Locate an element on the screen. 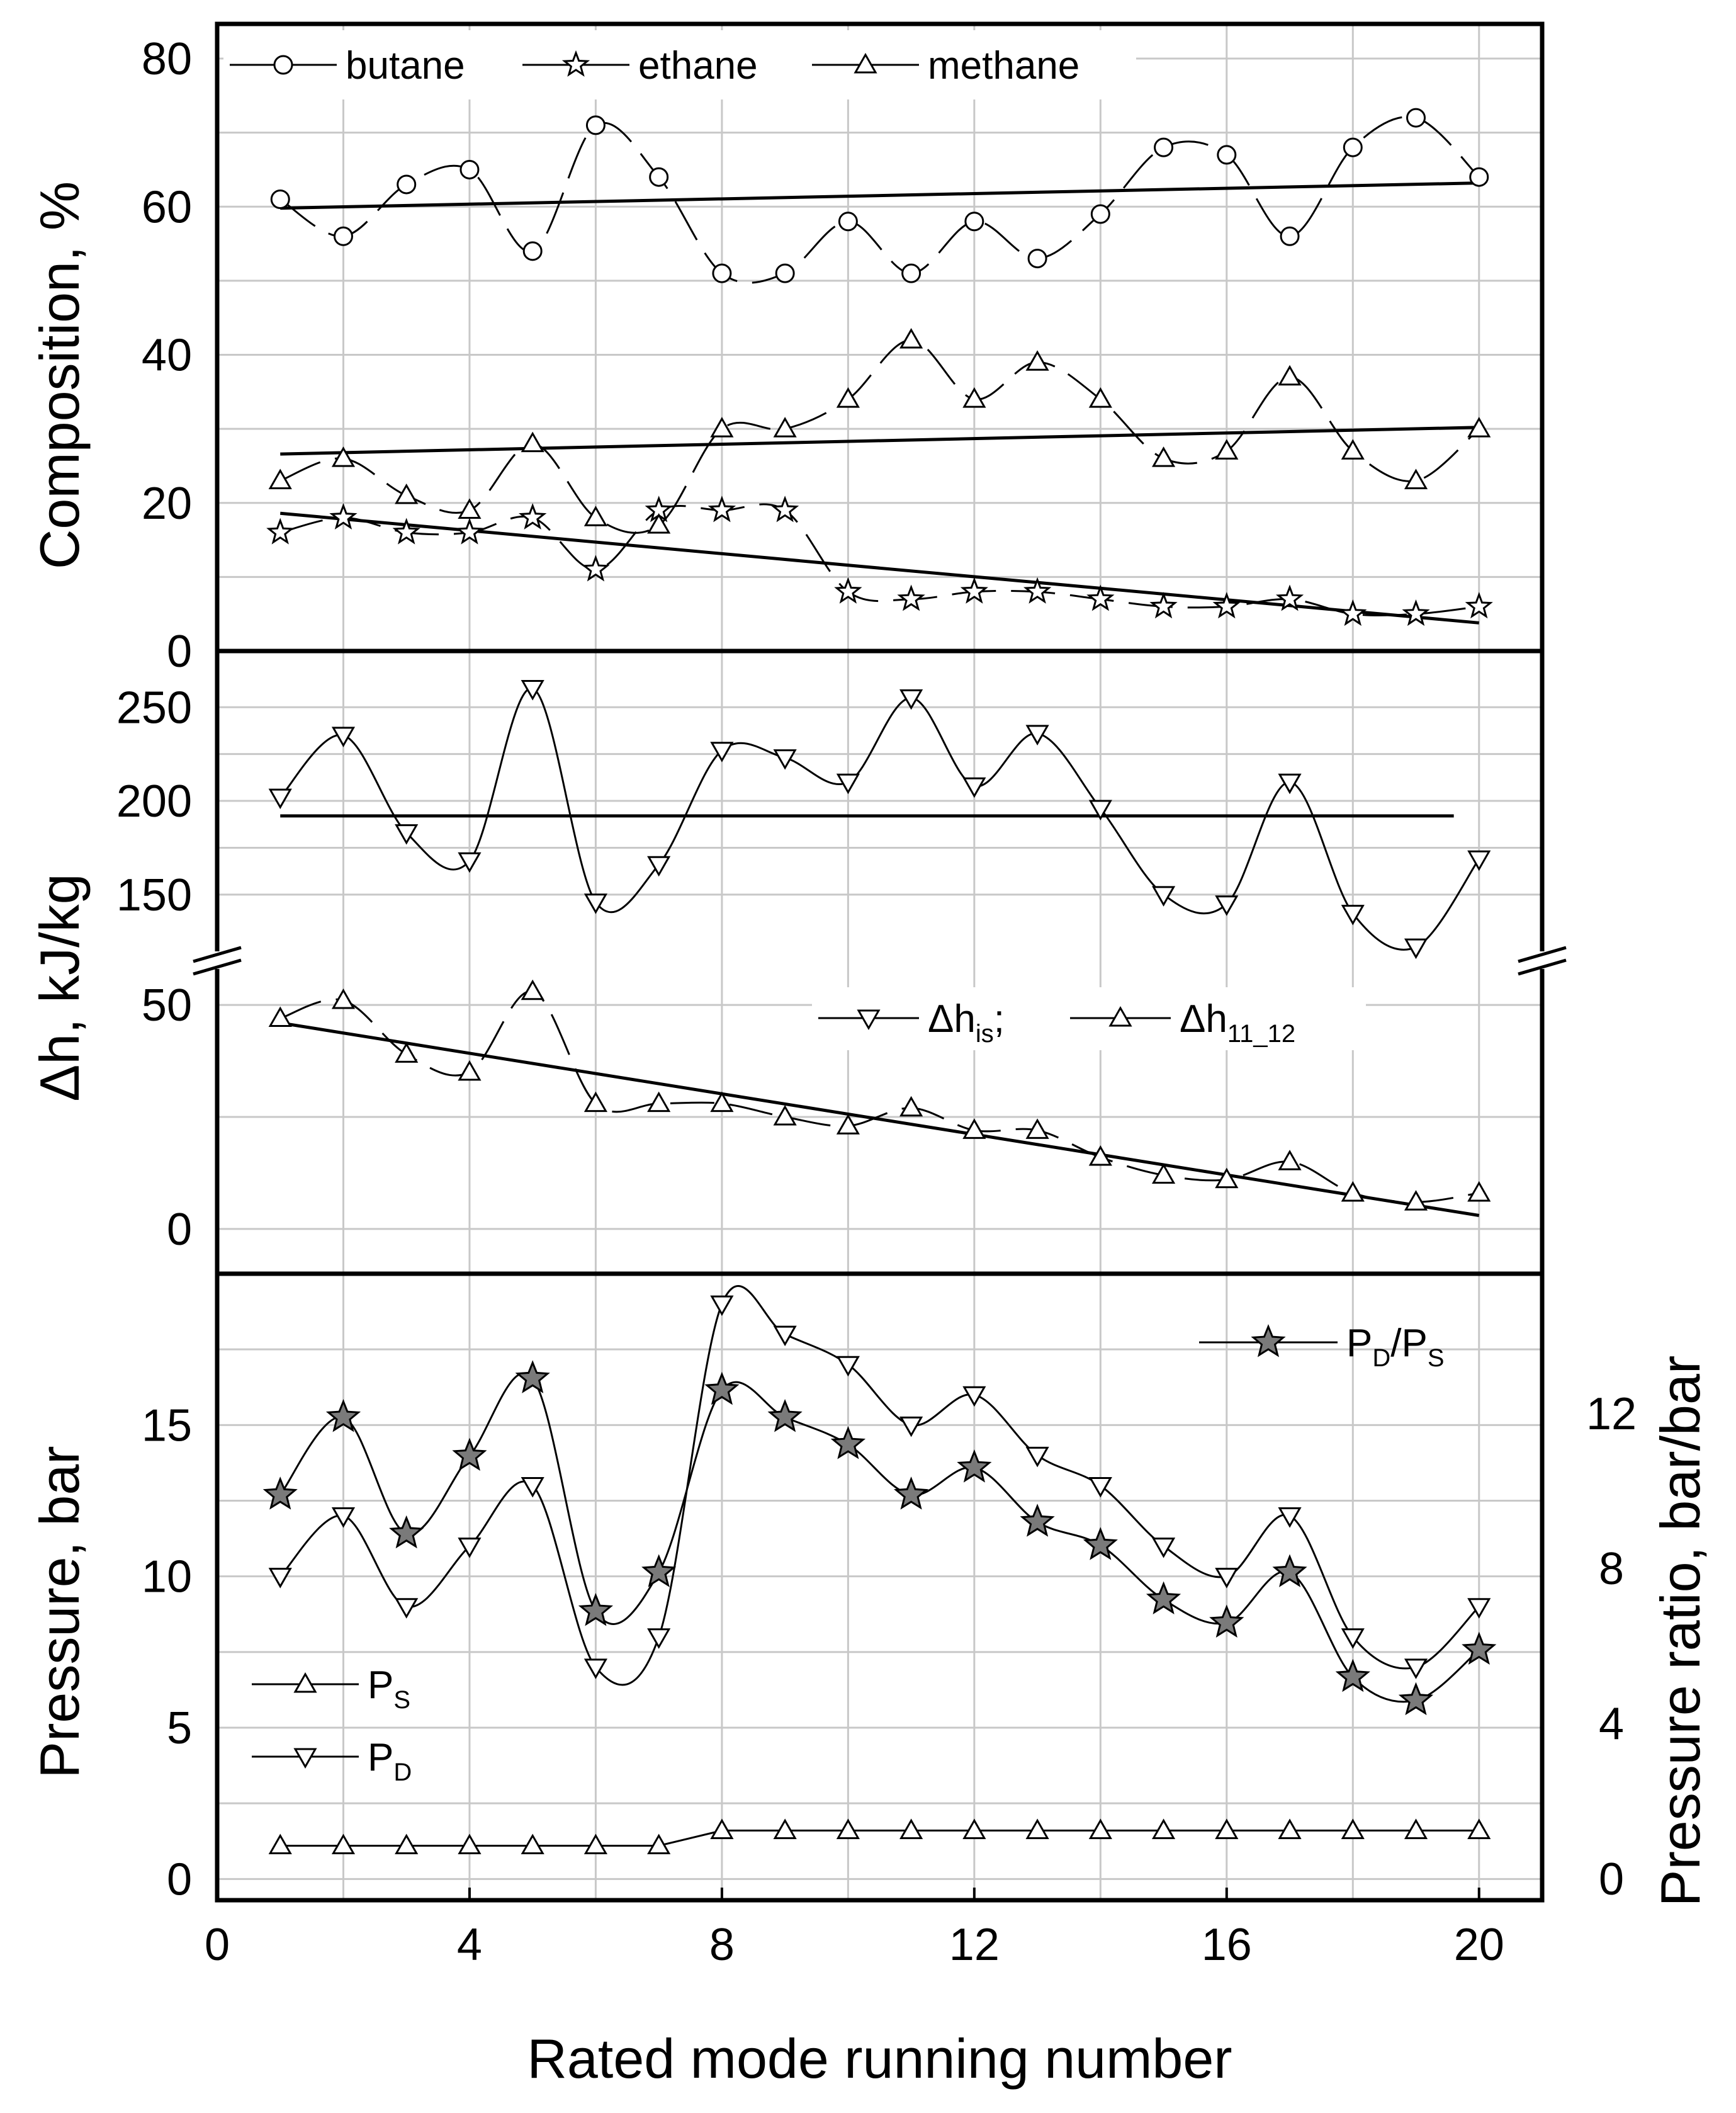 The height and width of the screenshot is (2113, 1736). legend-label: PS is located at coordinates (389, 1688).